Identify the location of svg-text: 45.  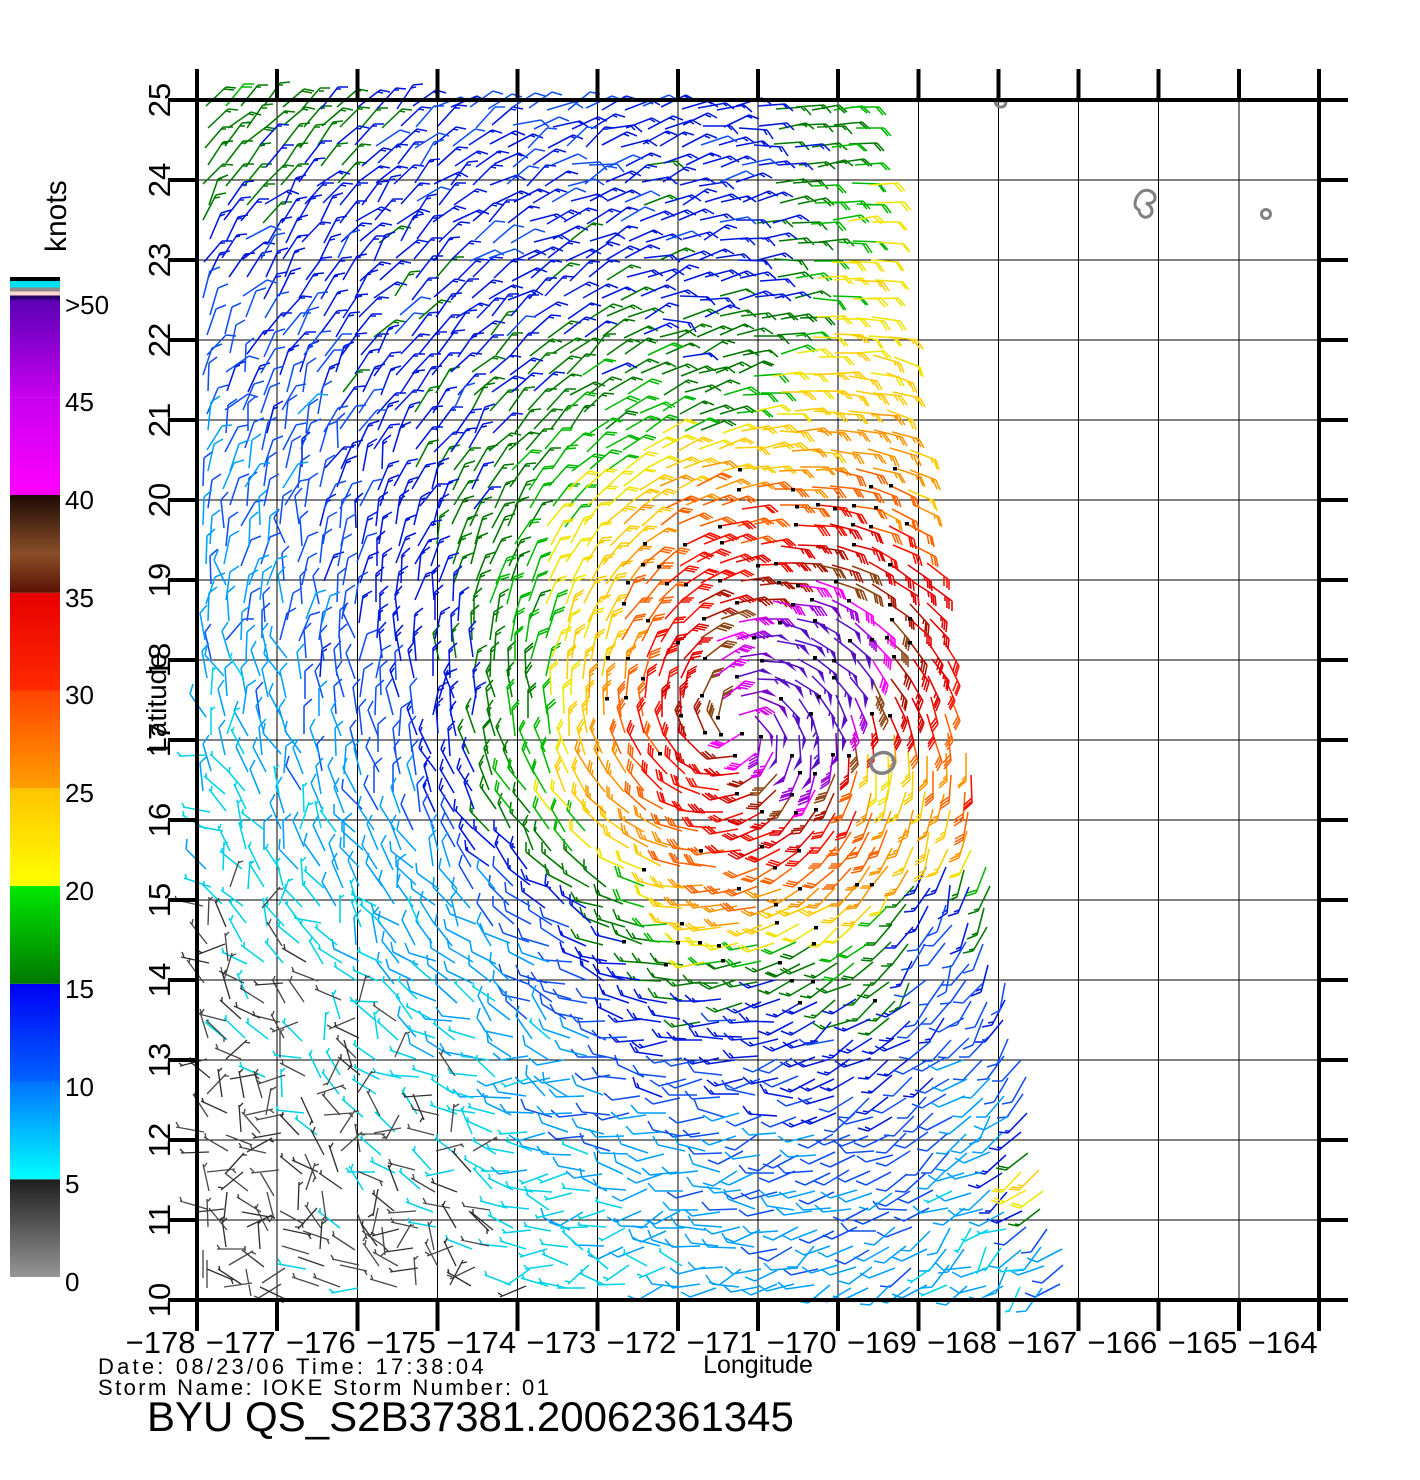
(79, 402).